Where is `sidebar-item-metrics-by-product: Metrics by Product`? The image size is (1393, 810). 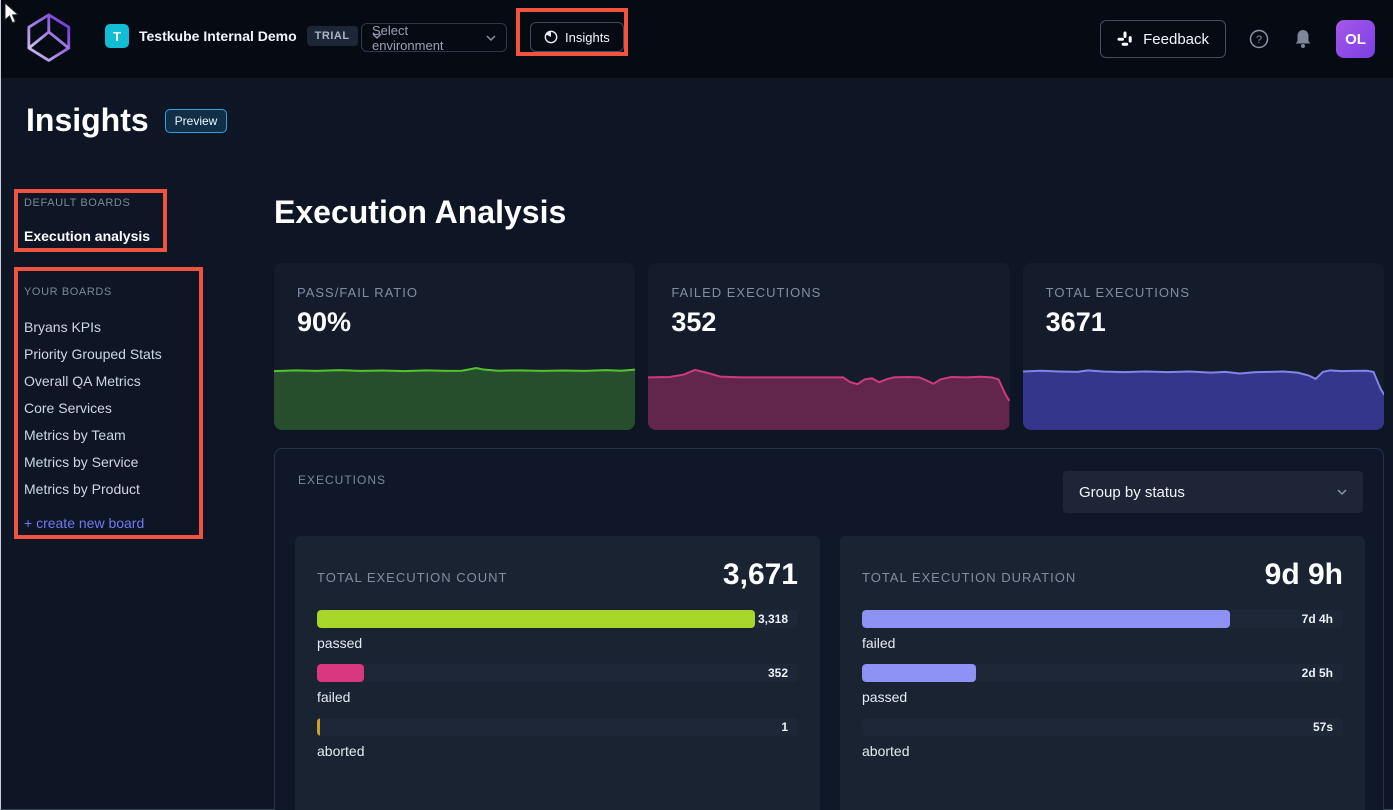
sidebar-item-metrics-by-product: Metrics by Product is located at coordinates (82, 489).